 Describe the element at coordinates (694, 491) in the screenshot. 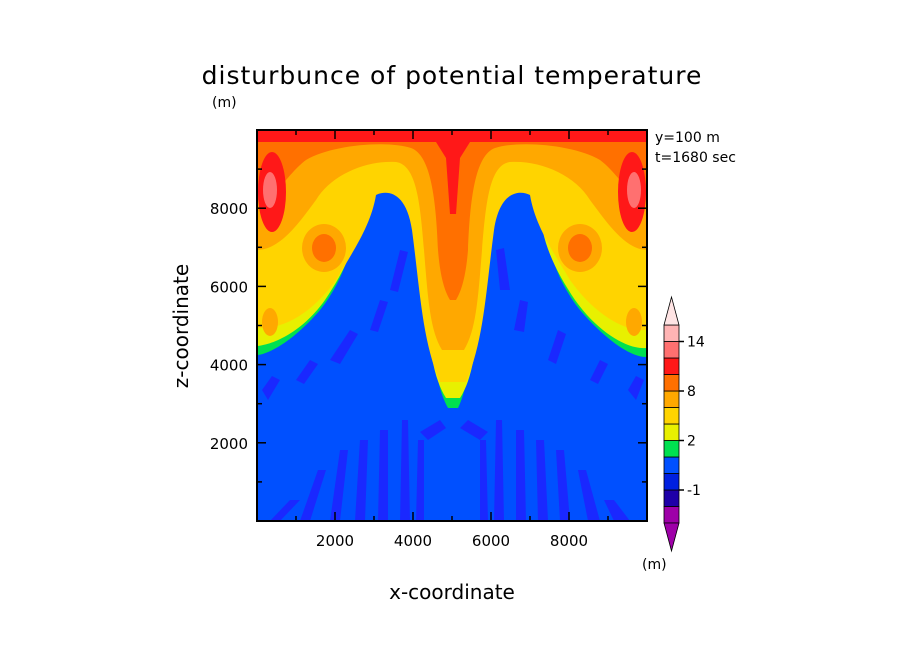

I see `colorbar-tick-label: -1` at that location.